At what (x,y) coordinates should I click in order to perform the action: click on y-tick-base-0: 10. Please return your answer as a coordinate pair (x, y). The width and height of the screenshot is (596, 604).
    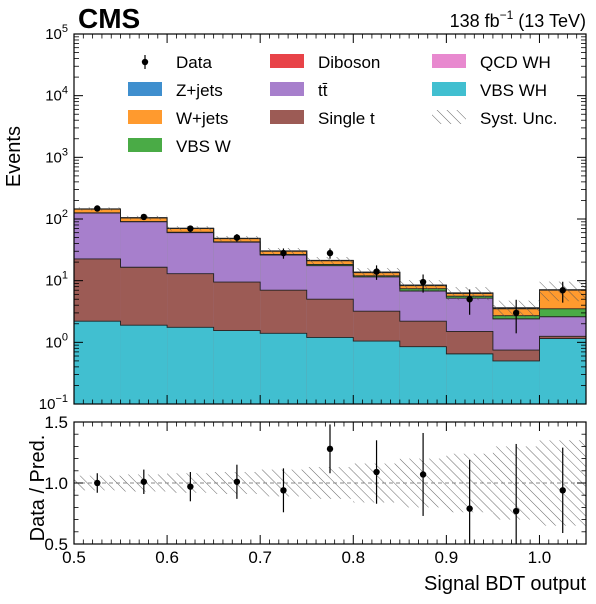
    Looking at the image, I should click on (47, 404).